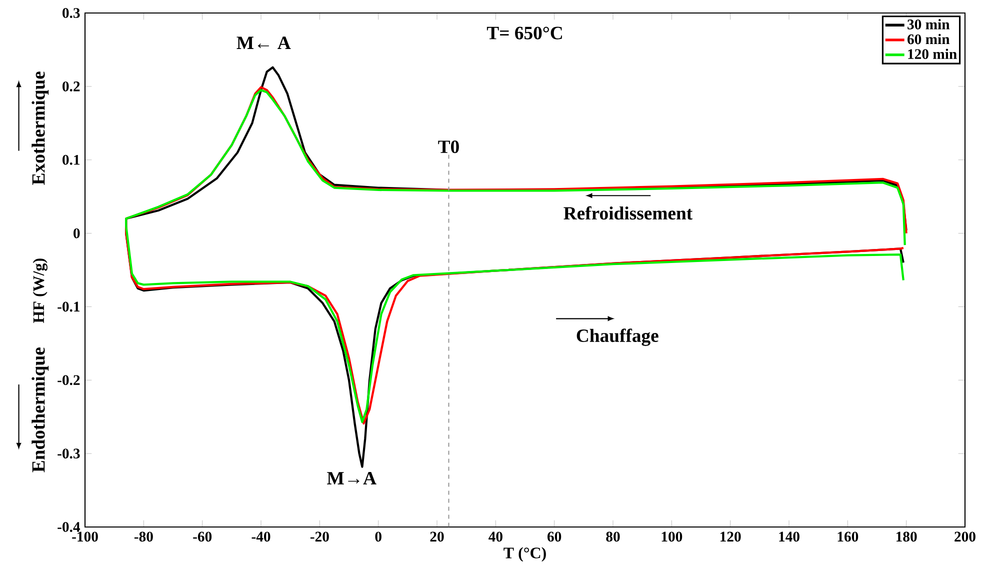 The image size is (982, 571). Describe the element at coordinates (71, 159) in the screenshot. I see `y-tick-label: 0.1` at that location.